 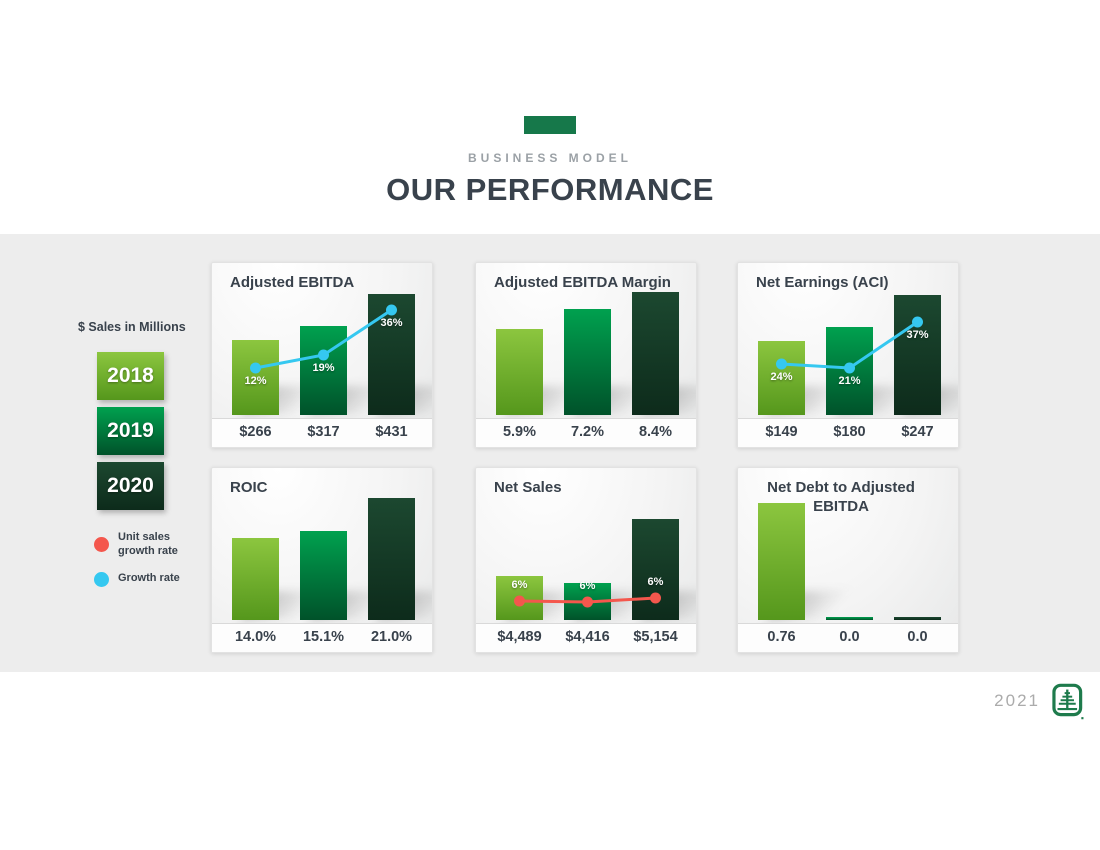 What do you see at coordinates (391, 637) in the screenshot?
I see `bar-value-2020: 21.0%` at bounding box center [391, 637].